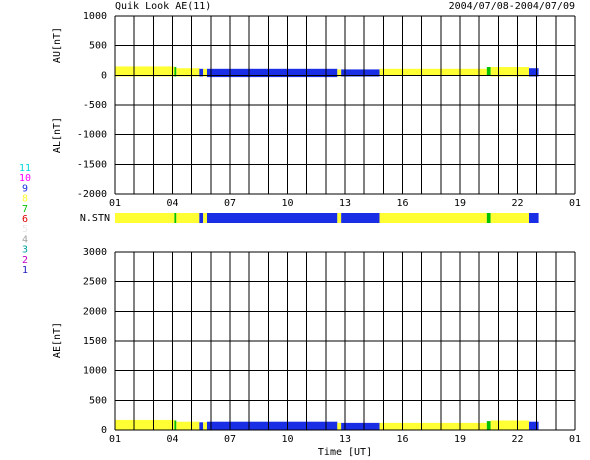 This screenshot has height=460, width=590. Describe the element at coordinates (95, 252) in the screenshot. I see `y-tick-label: 3000` at that location.